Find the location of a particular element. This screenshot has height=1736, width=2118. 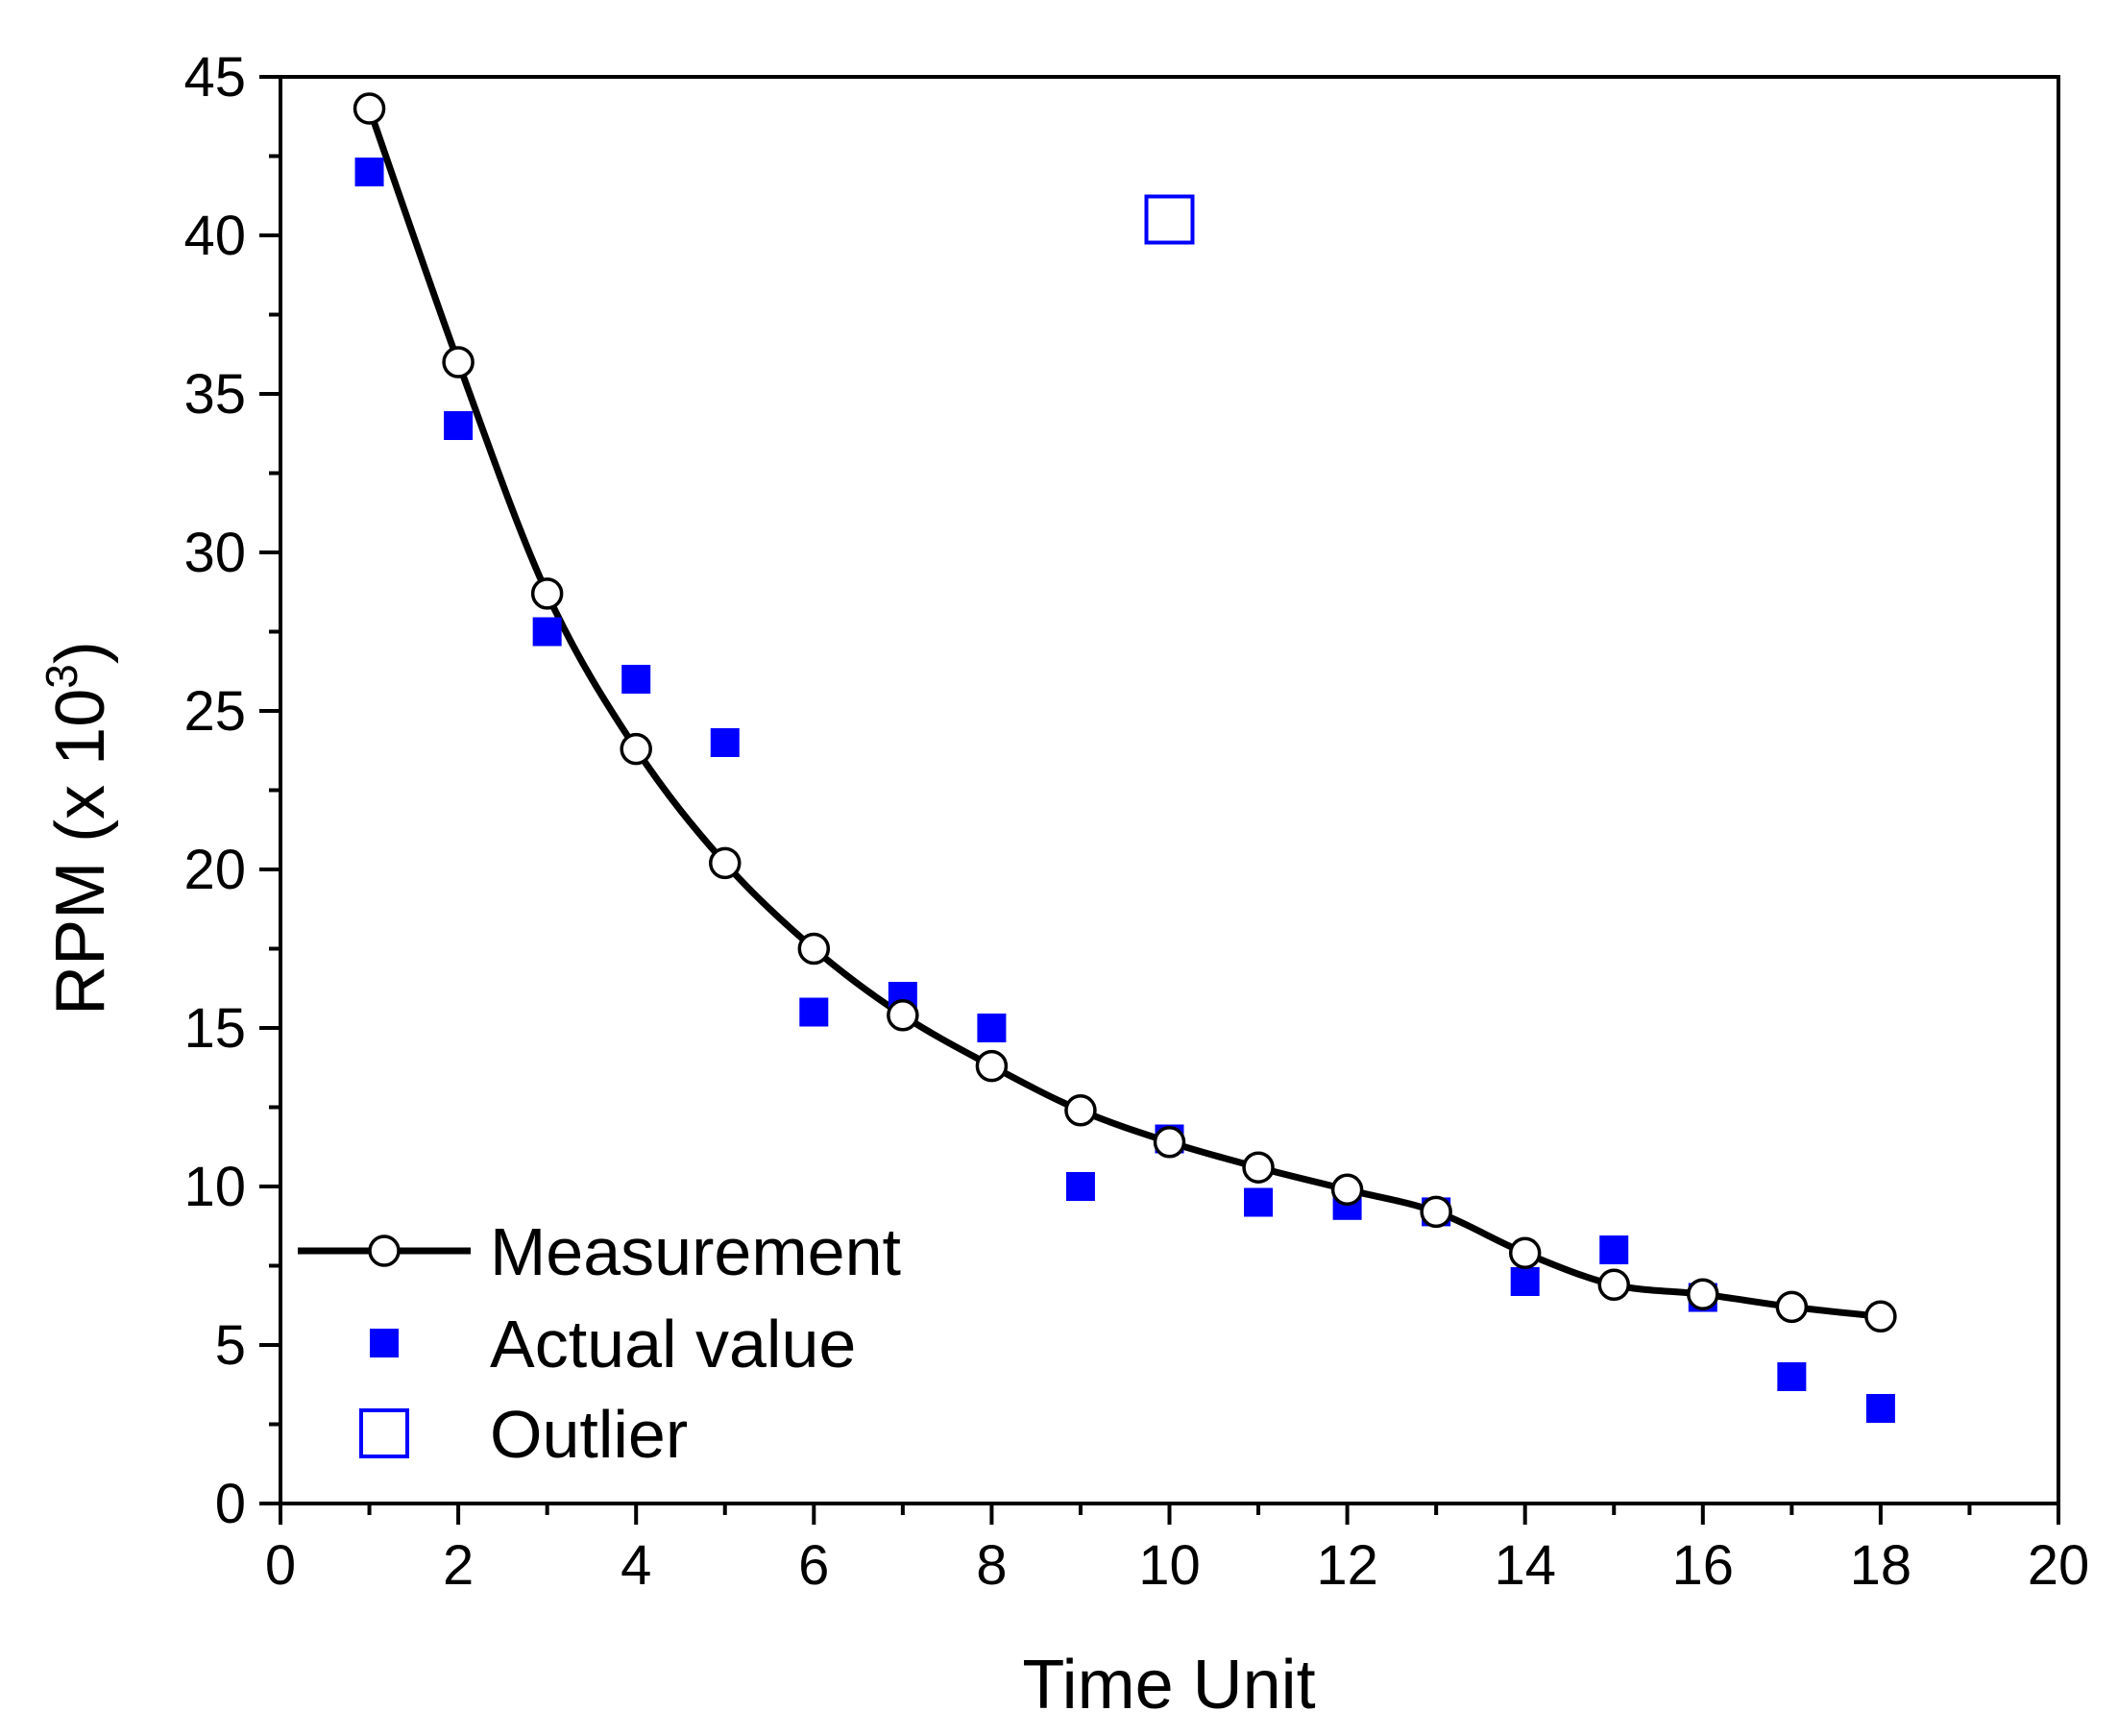

legend-measurement-marker is located at coordinates (384, 1251).